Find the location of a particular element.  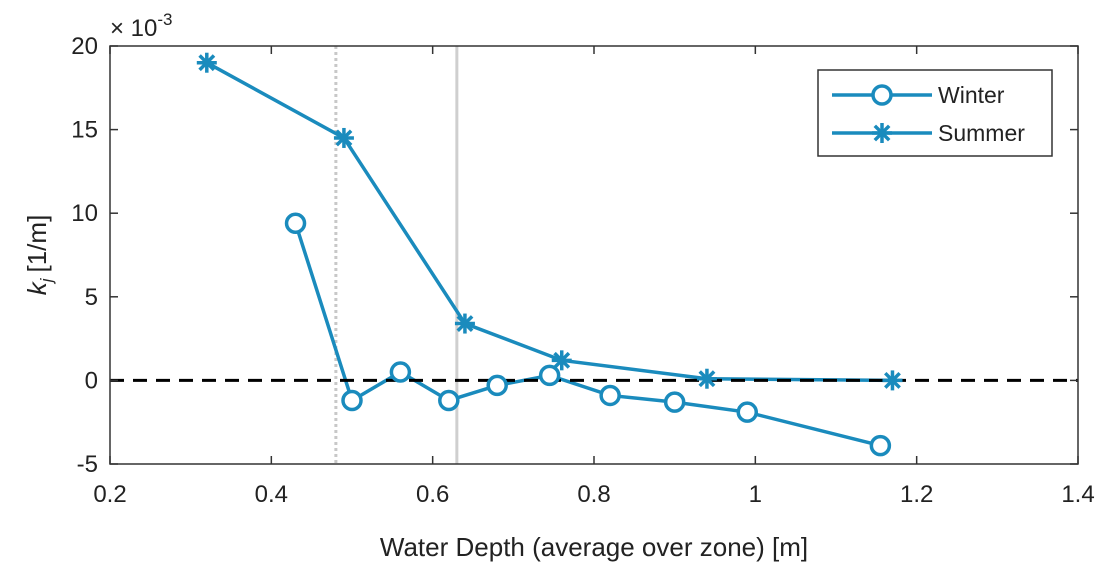

legend-item-summer: Summer is located at coordinates (928, 133).